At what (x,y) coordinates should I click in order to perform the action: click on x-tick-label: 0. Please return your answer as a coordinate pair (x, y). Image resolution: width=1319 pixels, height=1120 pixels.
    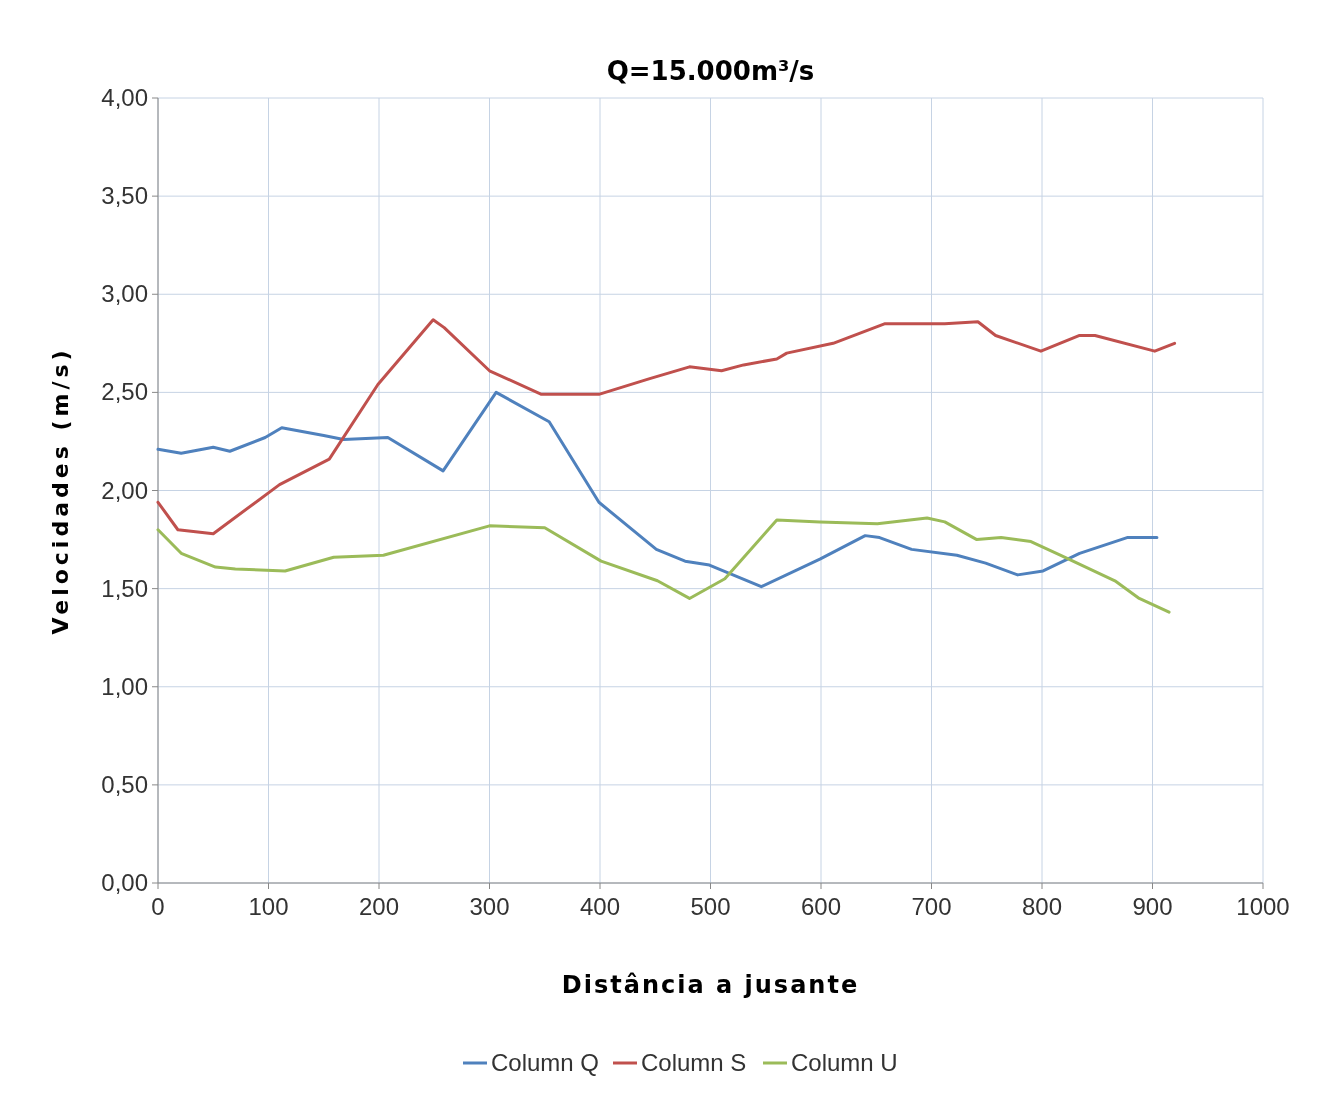
    Looking at the image, I should click on (158, 906).